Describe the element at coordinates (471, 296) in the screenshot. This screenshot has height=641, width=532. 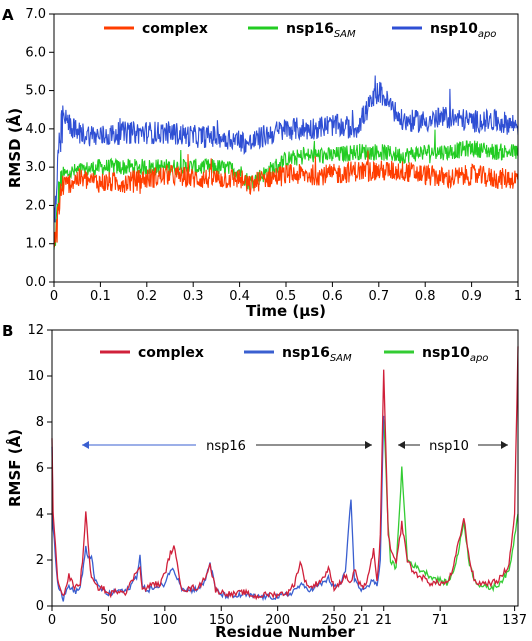
I see `rmsd-x-tick-label-9: 0.9` at that location.